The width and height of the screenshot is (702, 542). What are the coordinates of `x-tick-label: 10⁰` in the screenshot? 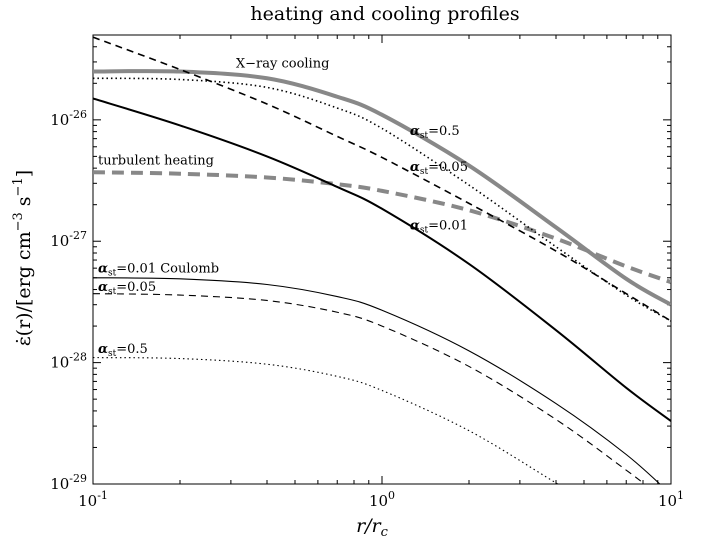 It's located at (382, 499).